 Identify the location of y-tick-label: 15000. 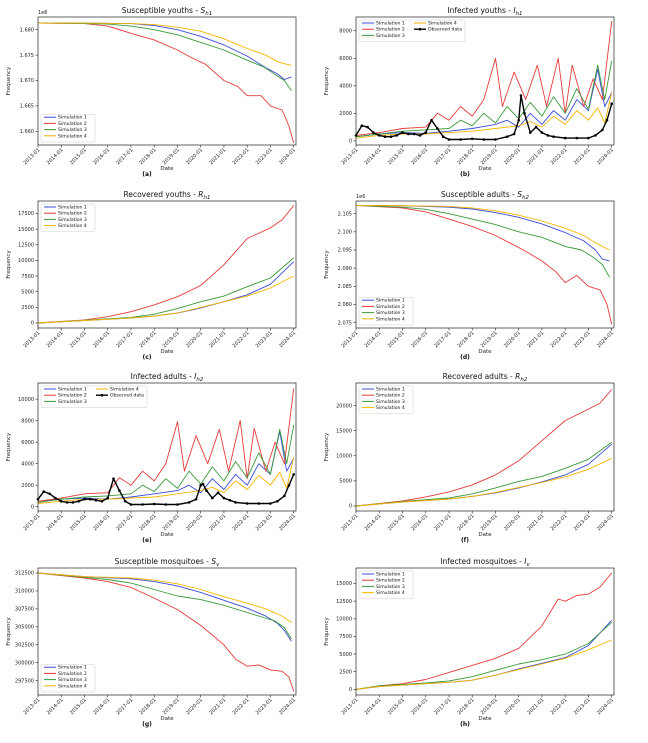
(344, 584).